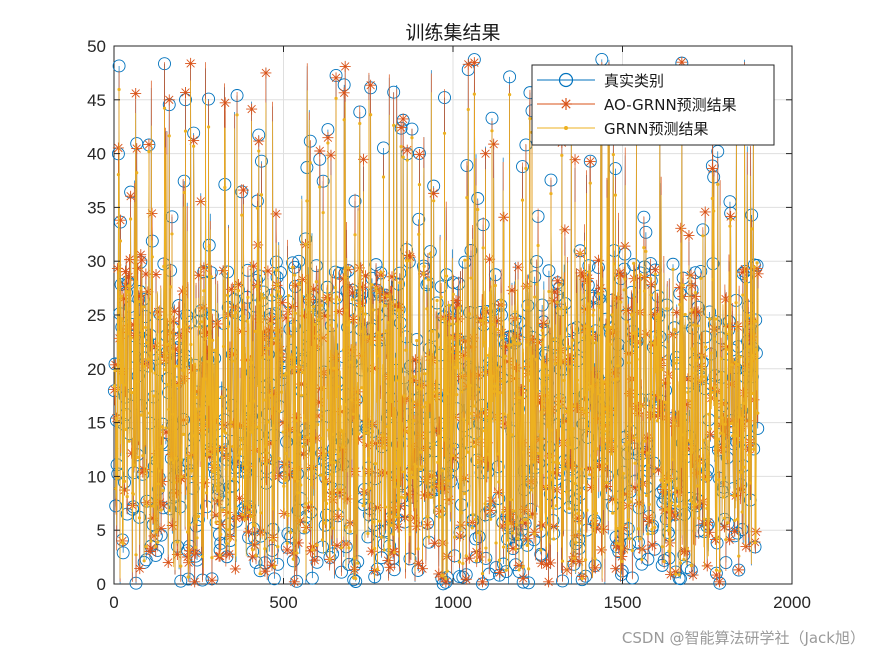 The height and width of the screenshot is (656, 875). I want to click on true-point, so click(398, 284).